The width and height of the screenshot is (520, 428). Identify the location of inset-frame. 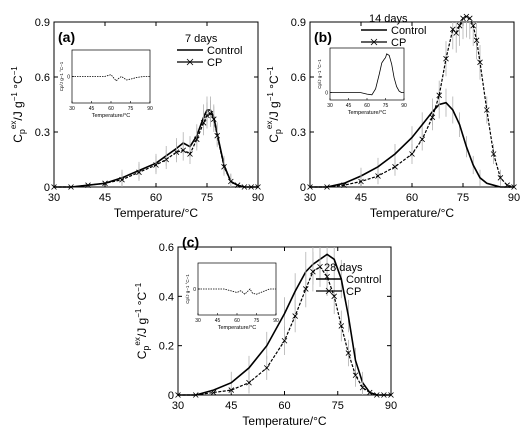
(111, 76).